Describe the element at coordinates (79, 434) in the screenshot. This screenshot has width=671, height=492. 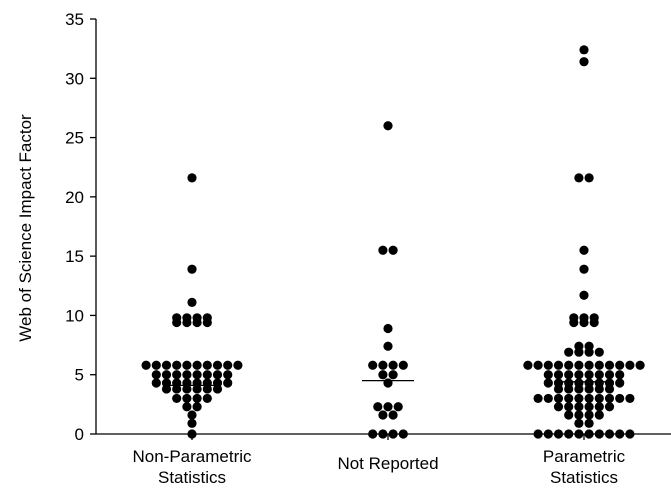
I see `y-tick-label: 0` at that location.